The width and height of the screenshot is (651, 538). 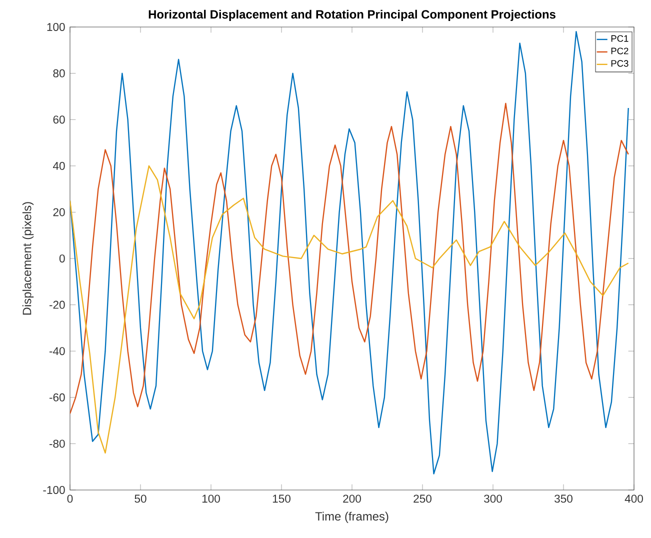 I want to click on legend-label: PC3, so click(x=619, y=63).